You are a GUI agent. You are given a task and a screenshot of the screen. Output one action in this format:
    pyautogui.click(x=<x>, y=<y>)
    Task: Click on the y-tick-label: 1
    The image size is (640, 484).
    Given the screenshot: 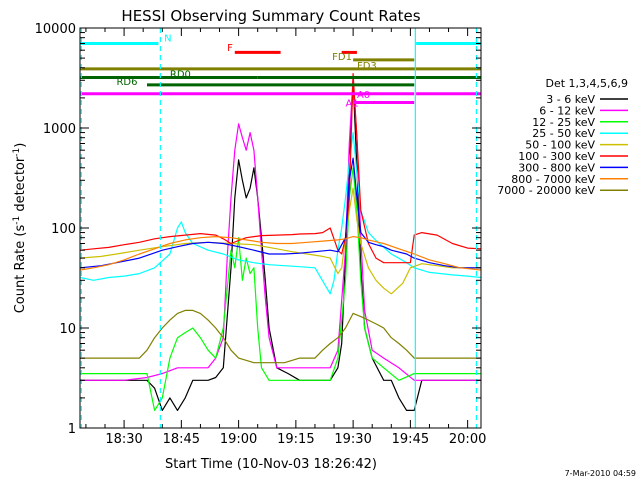 What is the action you would take?
    pyautogui.click(x=72, y=429)
    